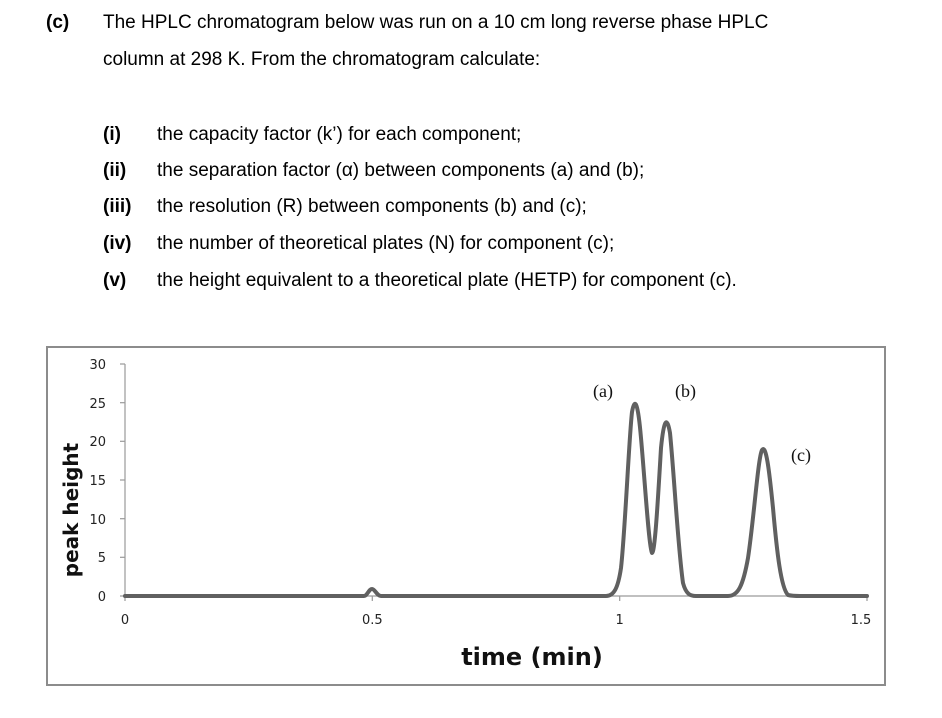 The image size is (942, 718). Describe the element at coordinates (620, 620) in the screenshot. I see `x-tick-label: 1` at that location.